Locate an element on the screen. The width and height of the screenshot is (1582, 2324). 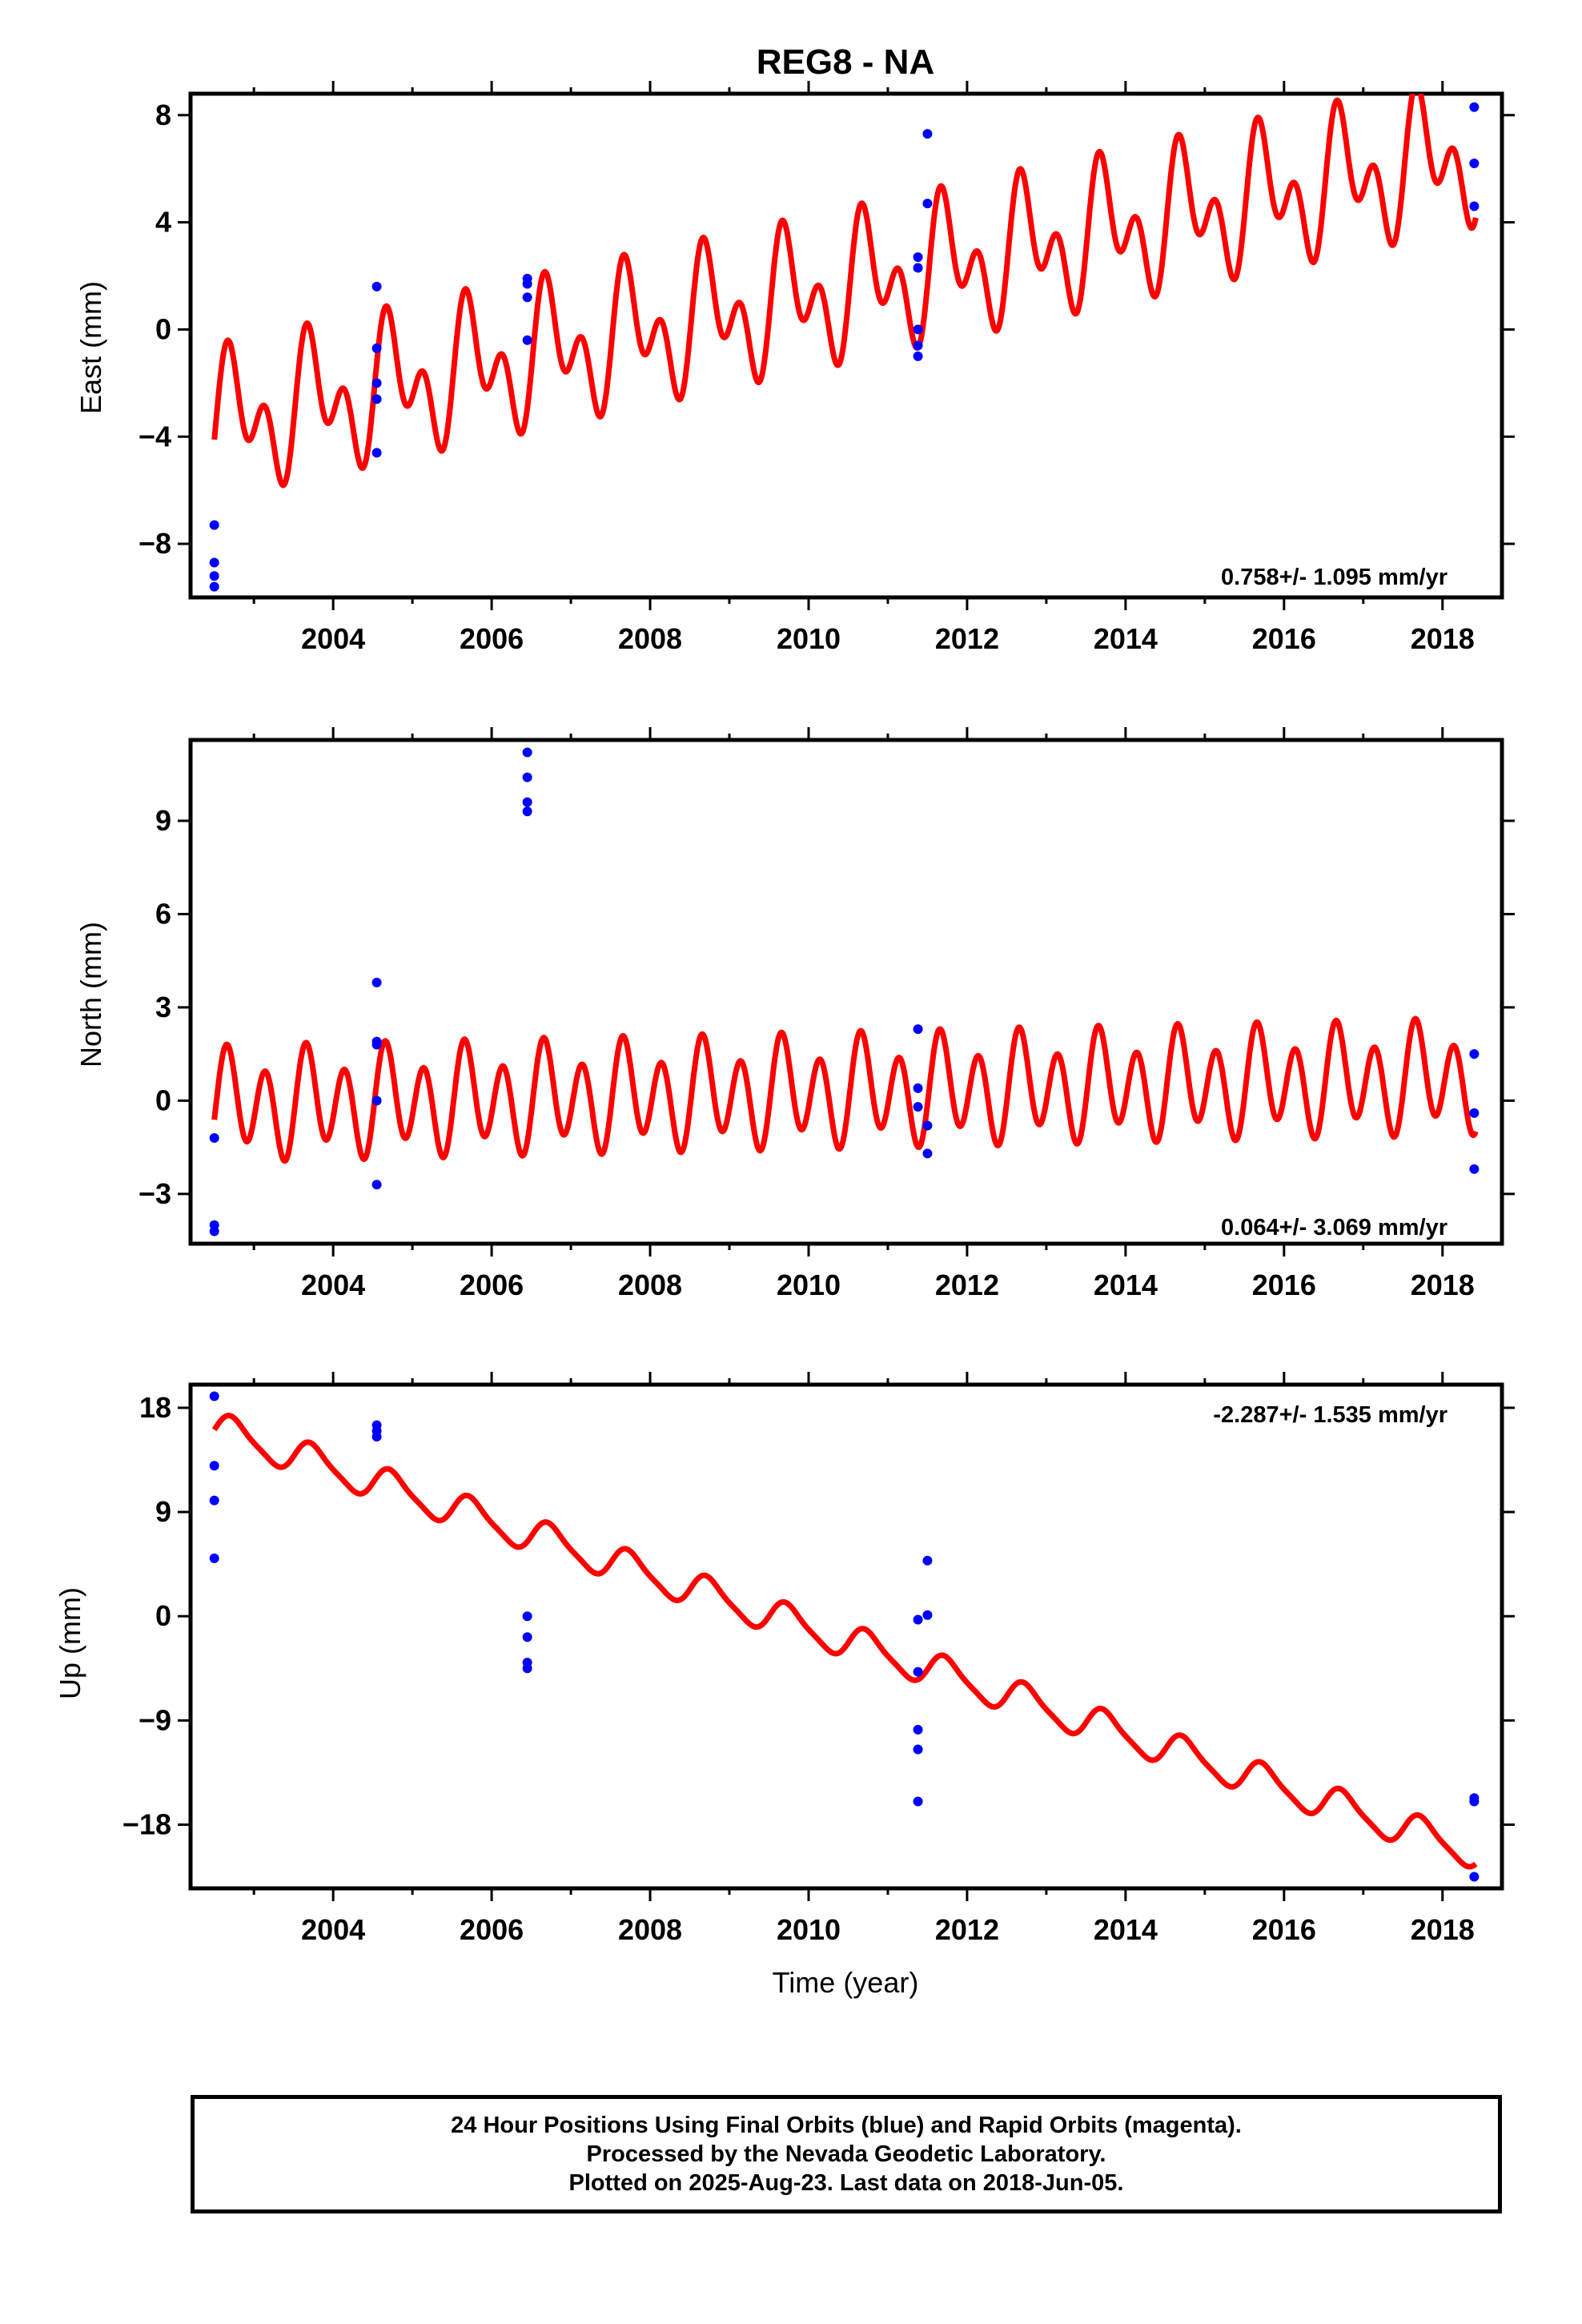
up-x-tick-label: 2014 is located at coordinates (1126, 1929).